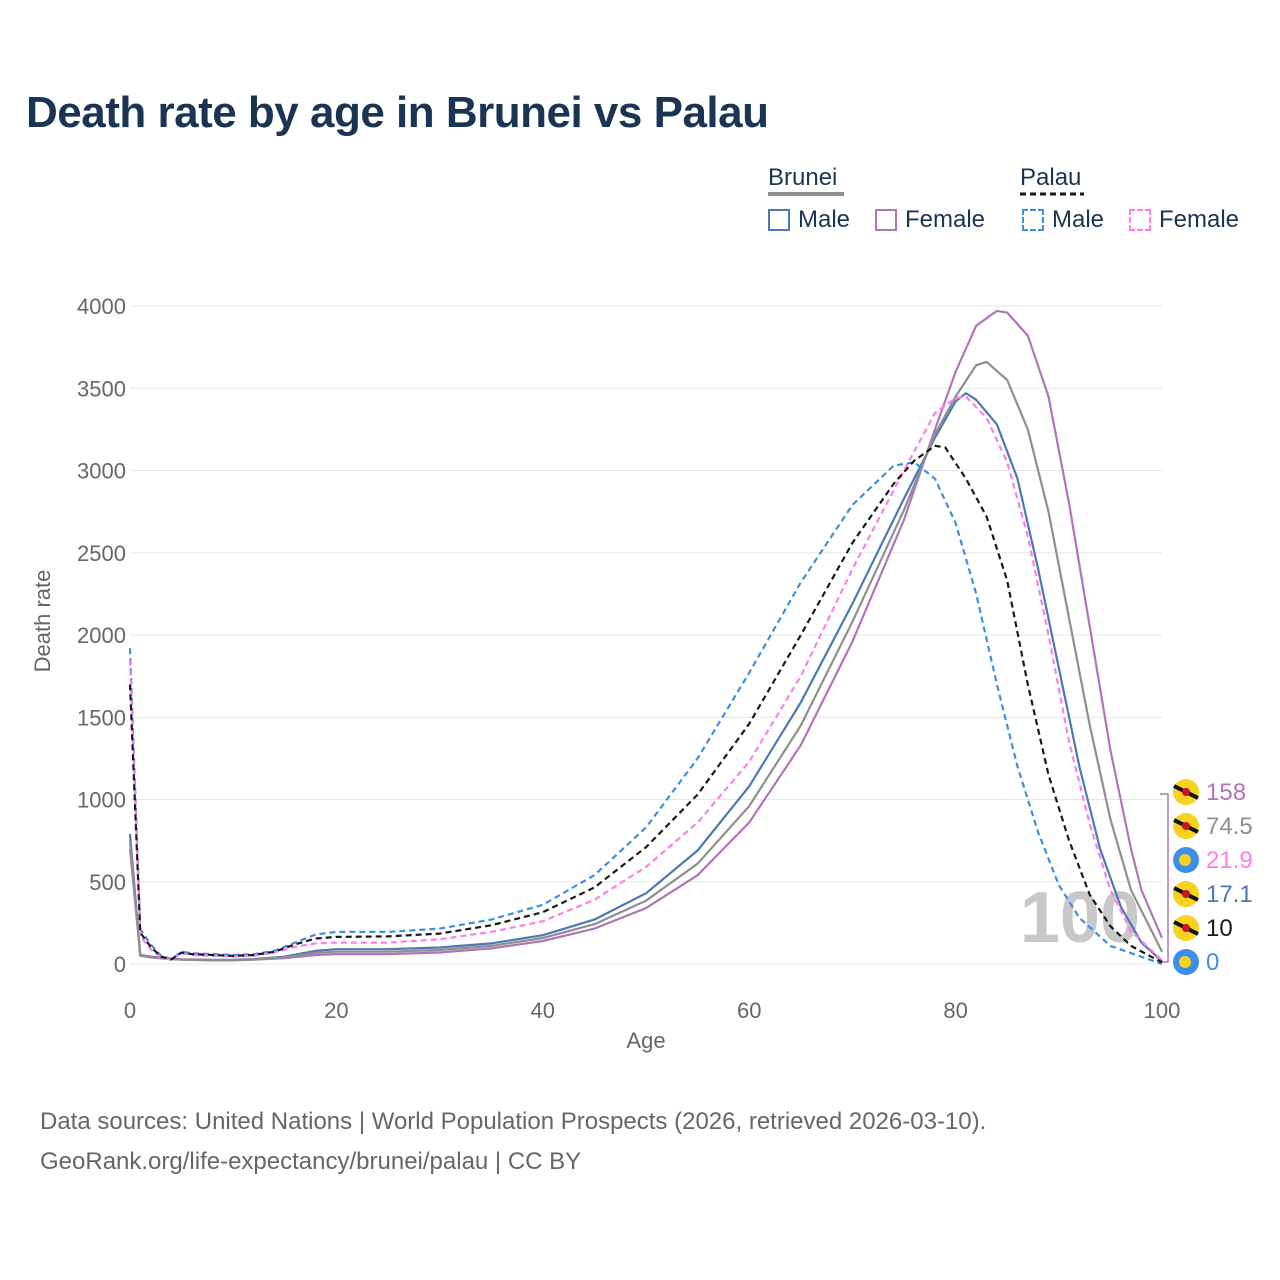 This screenshot has height=1280, width=1280. What do you see at coordinates (1078, 219) in the screenshot?
I see `legend-label-palau-male: Male` at bounding box center [1078, 219].